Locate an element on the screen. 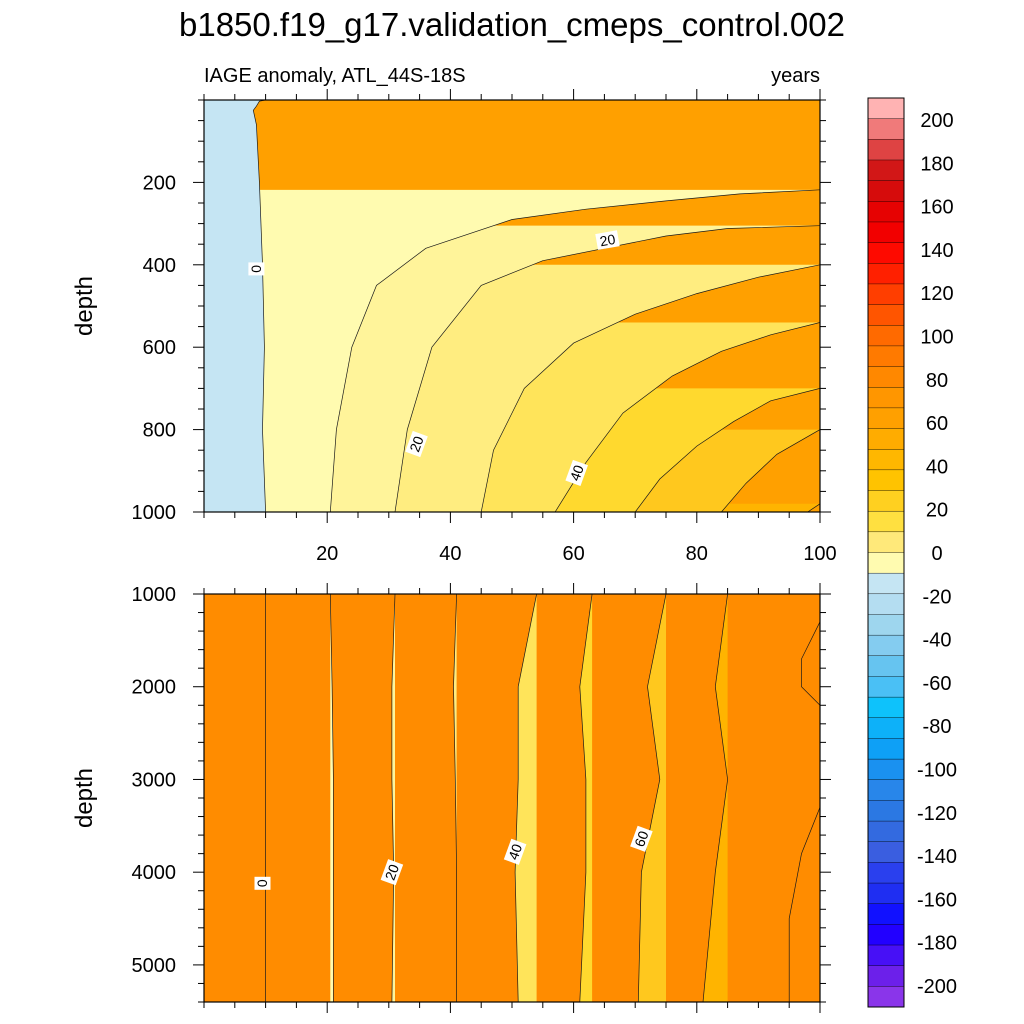  colorbar-label: 100 is located at coordinates (936, 338).